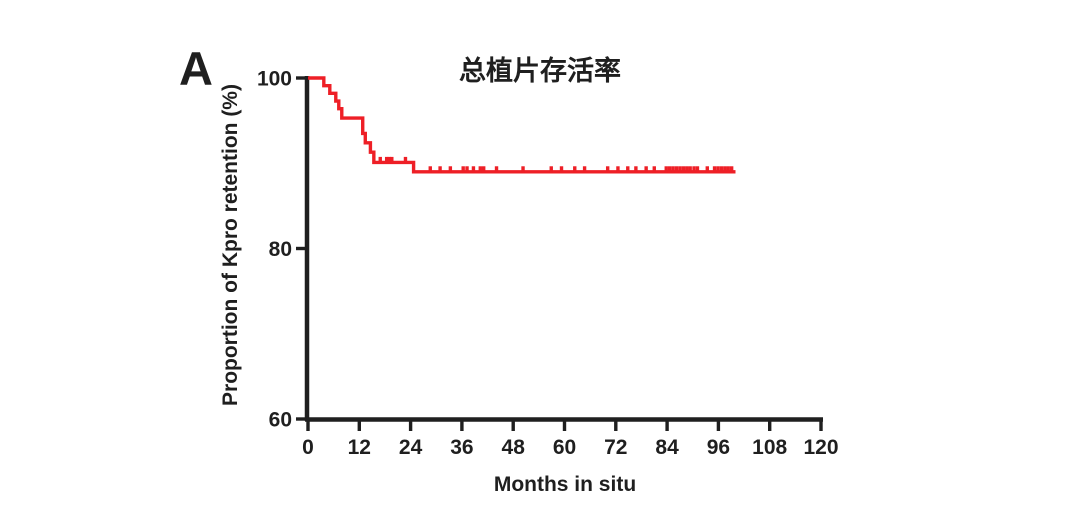 This screenshot has height=509, width=1080. What do you see at coordinates (769, 447) in the screenshot?
I see `x-tick-label: 108` at bounding box center [769, 447].